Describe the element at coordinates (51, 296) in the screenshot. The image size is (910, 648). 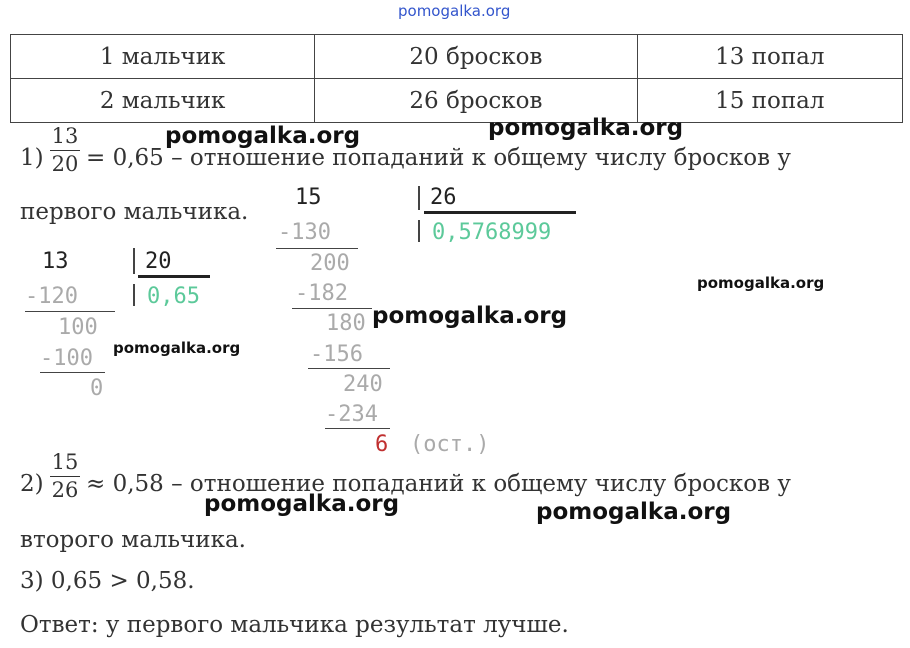
I see `div1-step: -120` at that location.